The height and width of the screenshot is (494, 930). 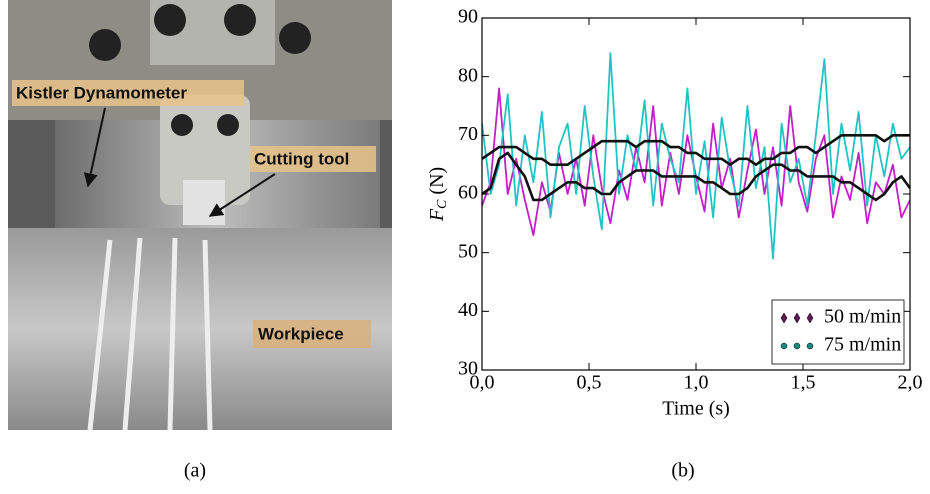 I want to click on y-tick-label: 30, so click(x=468, y=369).